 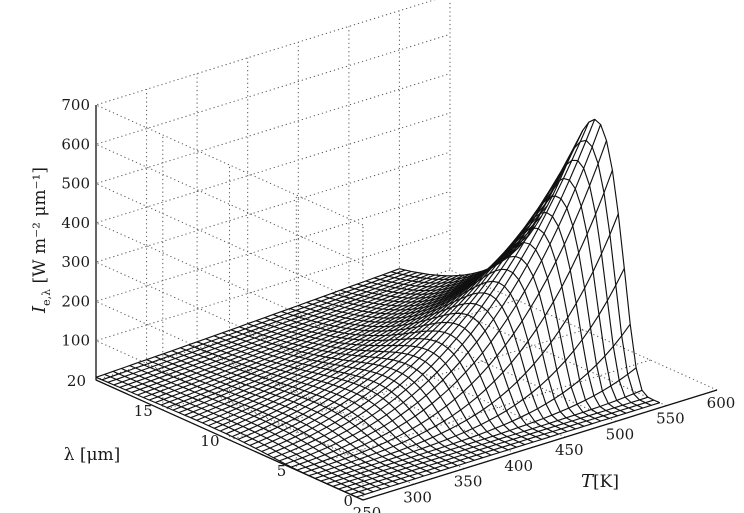 I want to click on y-tick-label: 10, so click(x=209, y=441).